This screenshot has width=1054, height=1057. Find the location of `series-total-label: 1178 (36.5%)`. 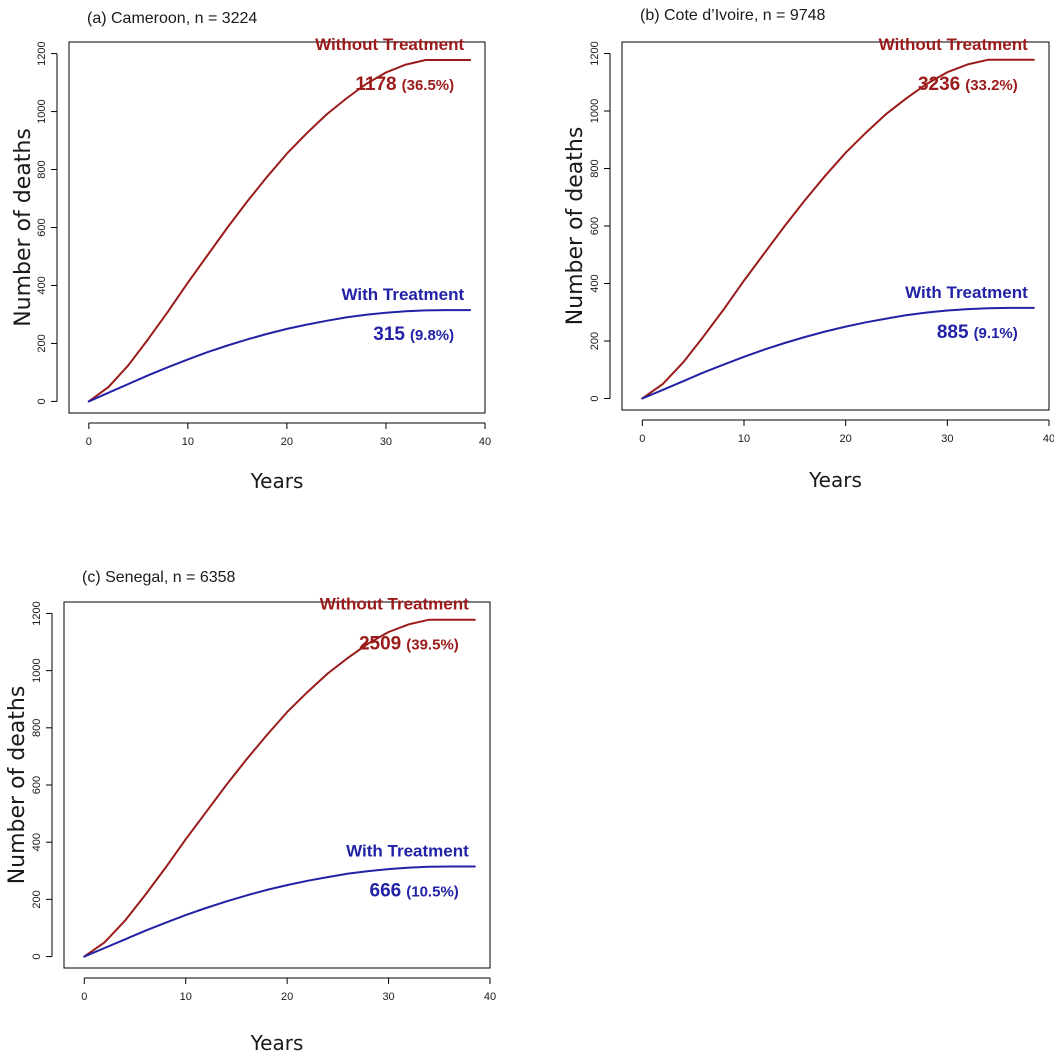

series-total-label: 1178 (36.5%) is located at coordinates (404, 84).